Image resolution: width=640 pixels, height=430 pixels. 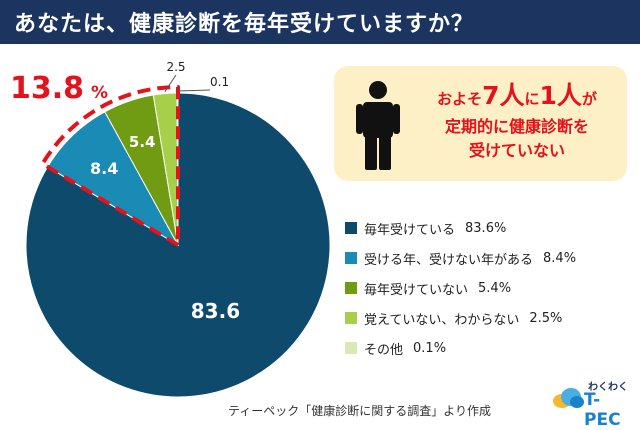 I want to click on cloud-icon, so click(x=568, y=398).